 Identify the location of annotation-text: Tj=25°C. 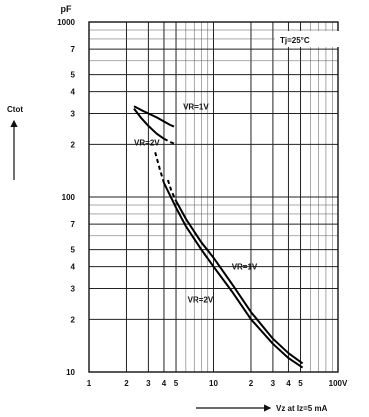
(295, 40).